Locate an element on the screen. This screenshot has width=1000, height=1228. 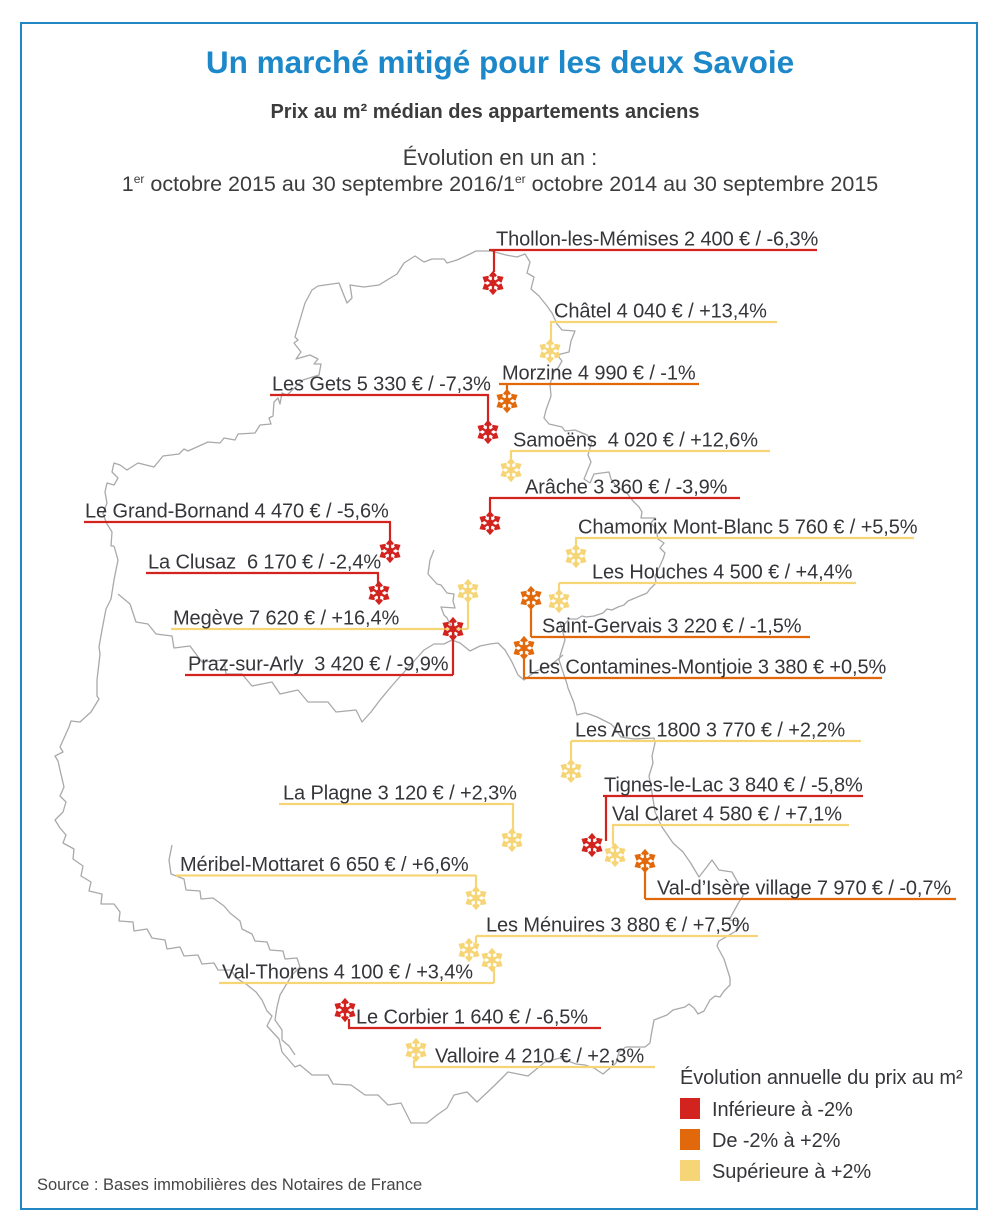
svg-text:Évolution annuelle du prix au: Évolution annuelle du prix au m² is located at coordinates (821, 1077).